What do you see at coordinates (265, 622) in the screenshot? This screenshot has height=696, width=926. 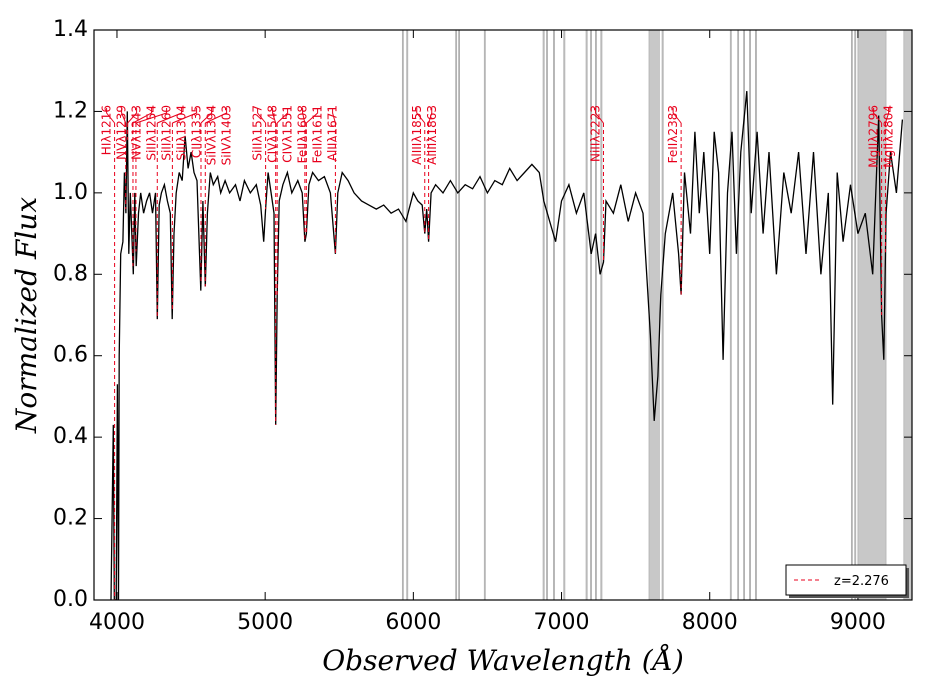 I see `x-tick-label: 5000` at bounding box center [265, 622].